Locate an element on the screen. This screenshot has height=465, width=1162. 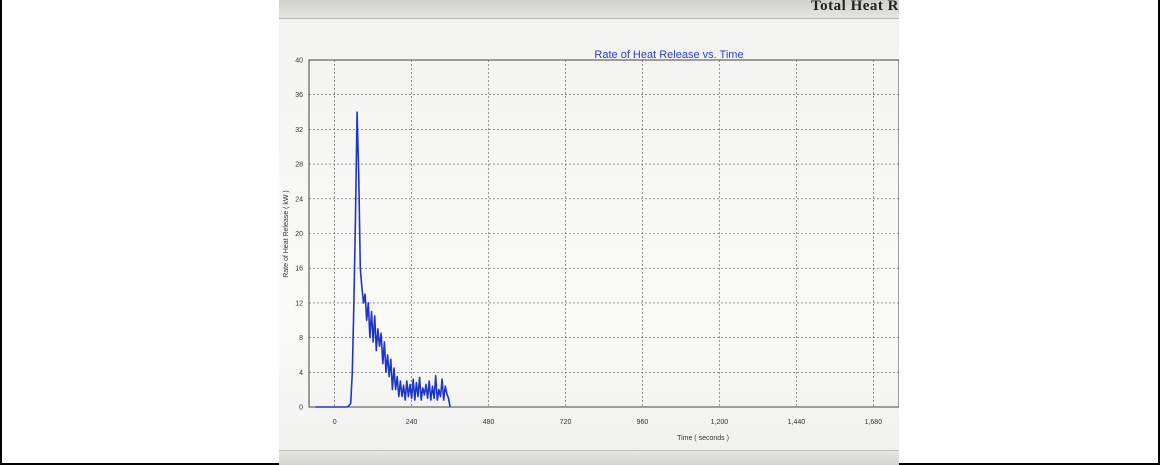
y-axis-ticks: 0 4 8 12 16 20 24 28 32 36 40 is located at coordinates (299, 235).